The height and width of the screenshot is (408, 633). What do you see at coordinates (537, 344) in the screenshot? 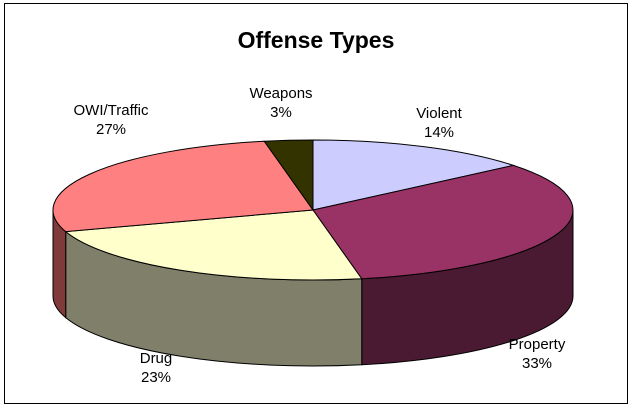
I see `slice-category-property: Property` at bounding box center [537, 344].